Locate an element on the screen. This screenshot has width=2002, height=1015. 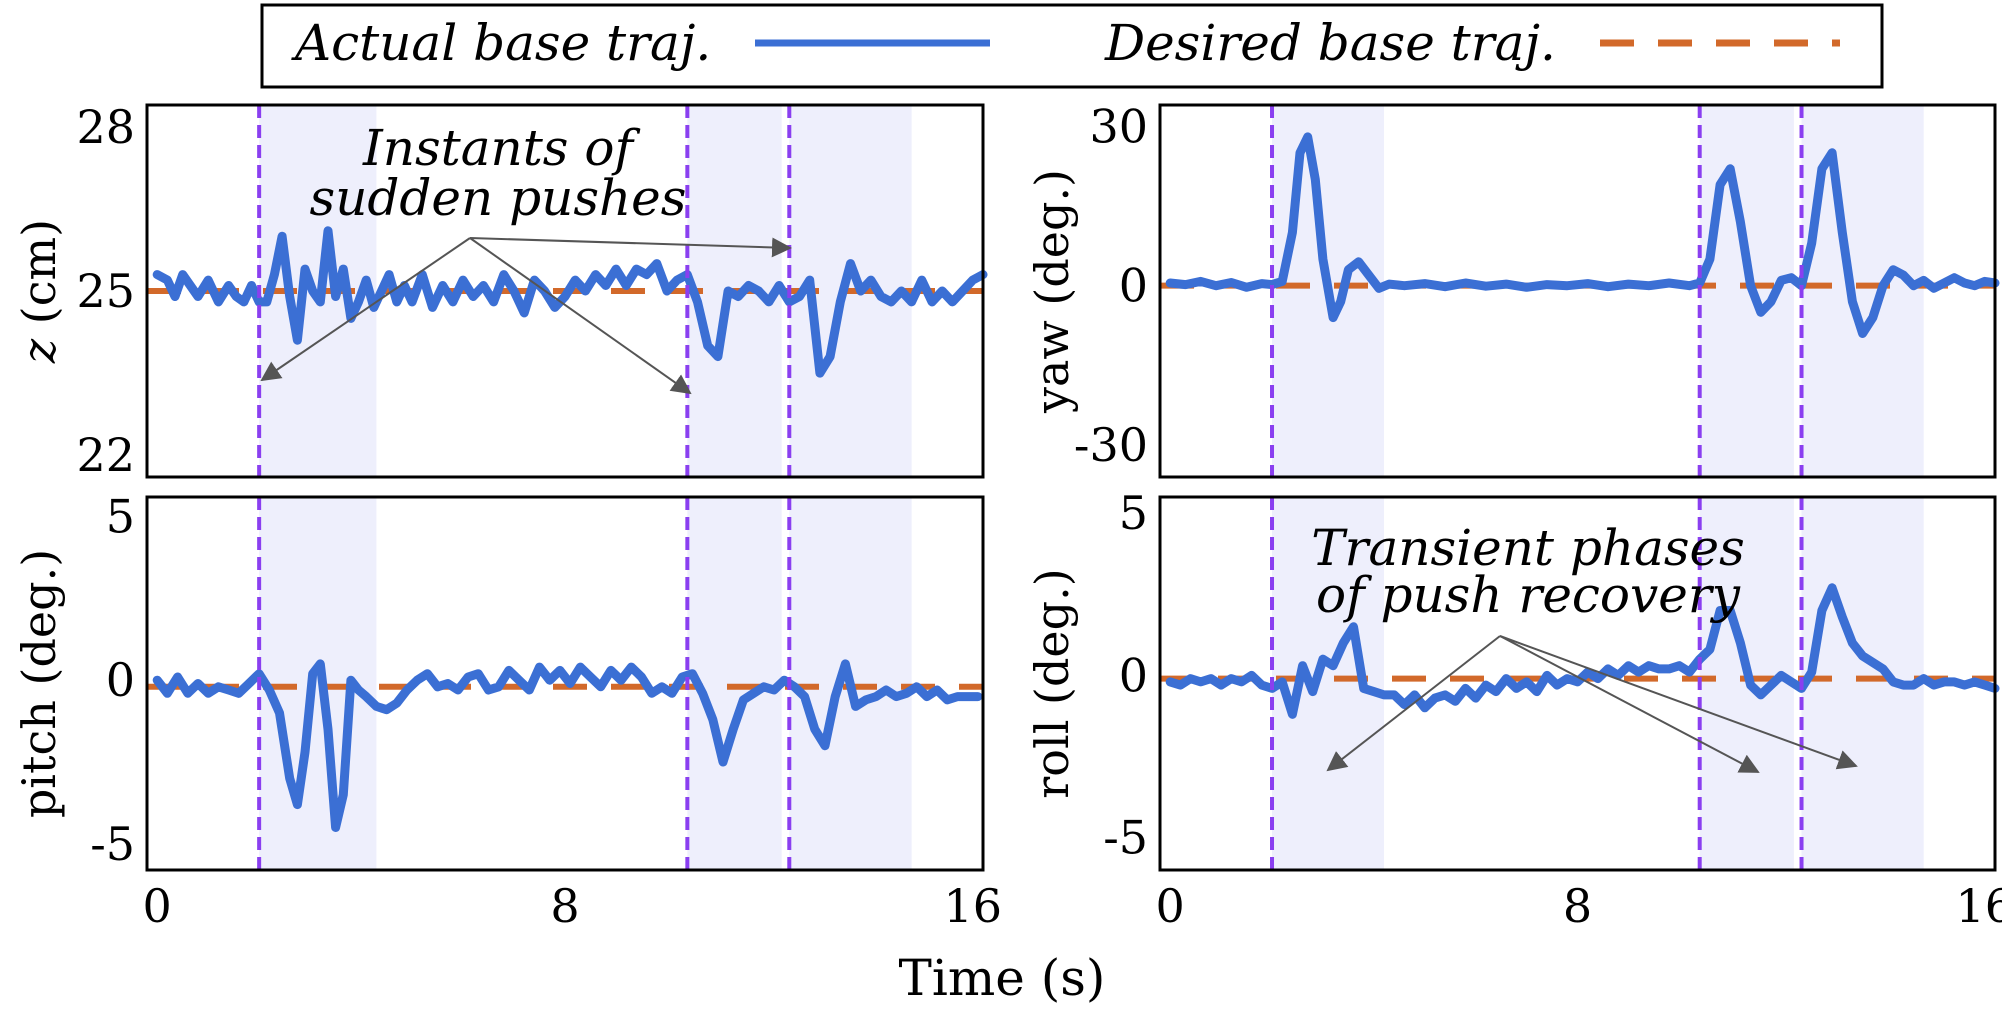
legend-desired-label: Desired base traj. is located at coordinates (1330, 43).